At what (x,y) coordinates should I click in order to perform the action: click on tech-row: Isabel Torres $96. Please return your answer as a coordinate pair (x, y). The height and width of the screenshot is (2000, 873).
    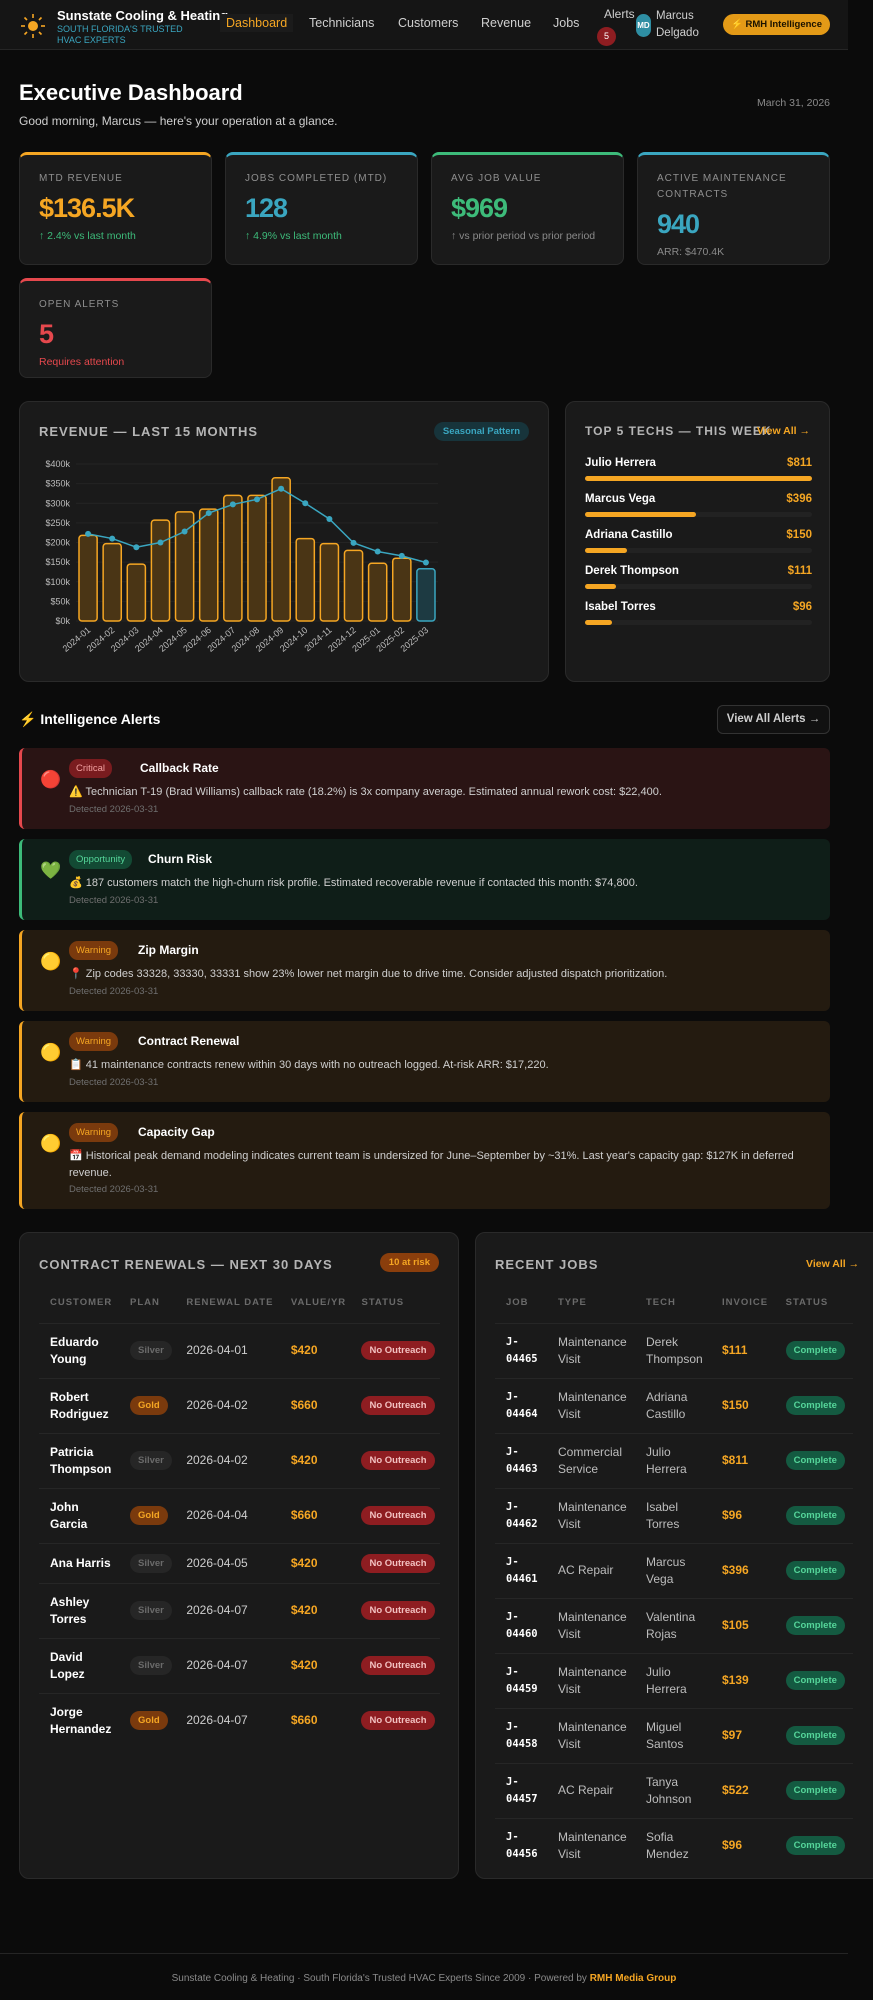
    Looking at the image, I should click on (698, 613).